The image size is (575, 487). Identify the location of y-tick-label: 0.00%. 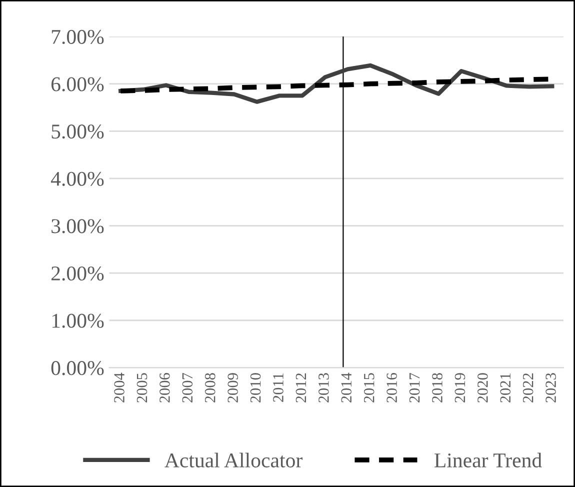
(77, 368).